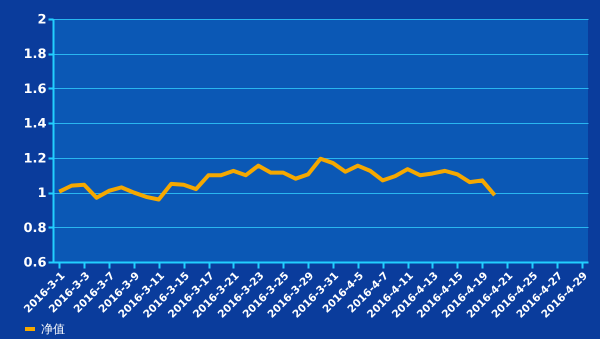 This screenshot has height=339, width=600. I want to click on y-tick-label: 0.6, so click(34, 263).